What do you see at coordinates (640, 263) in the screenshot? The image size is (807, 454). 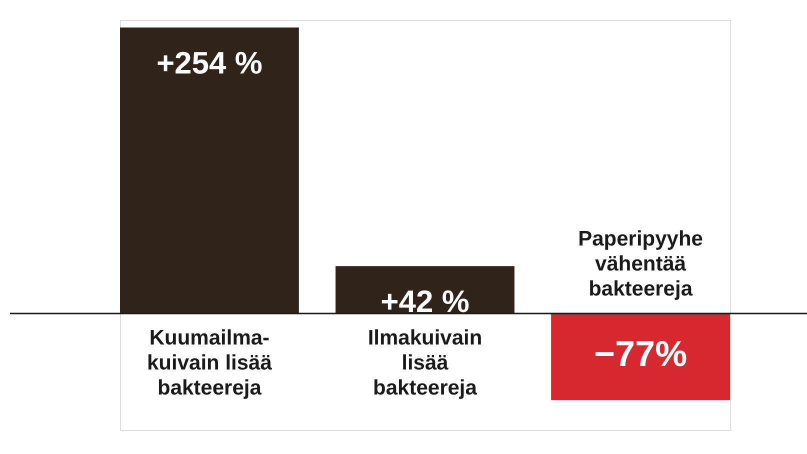 I see `x-tick-label: Paperipyyhe vähentää bakteereja` at bounding box center [640, 263].